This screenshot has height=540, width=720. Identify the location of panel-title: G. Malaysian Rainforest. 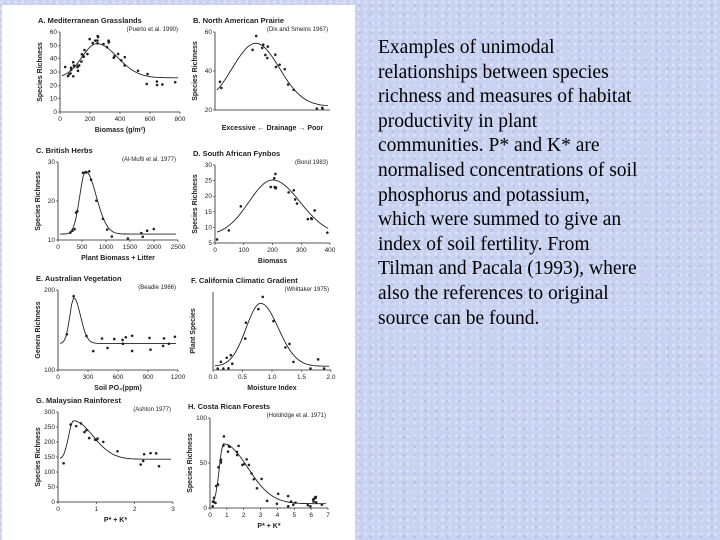
(79, 400).